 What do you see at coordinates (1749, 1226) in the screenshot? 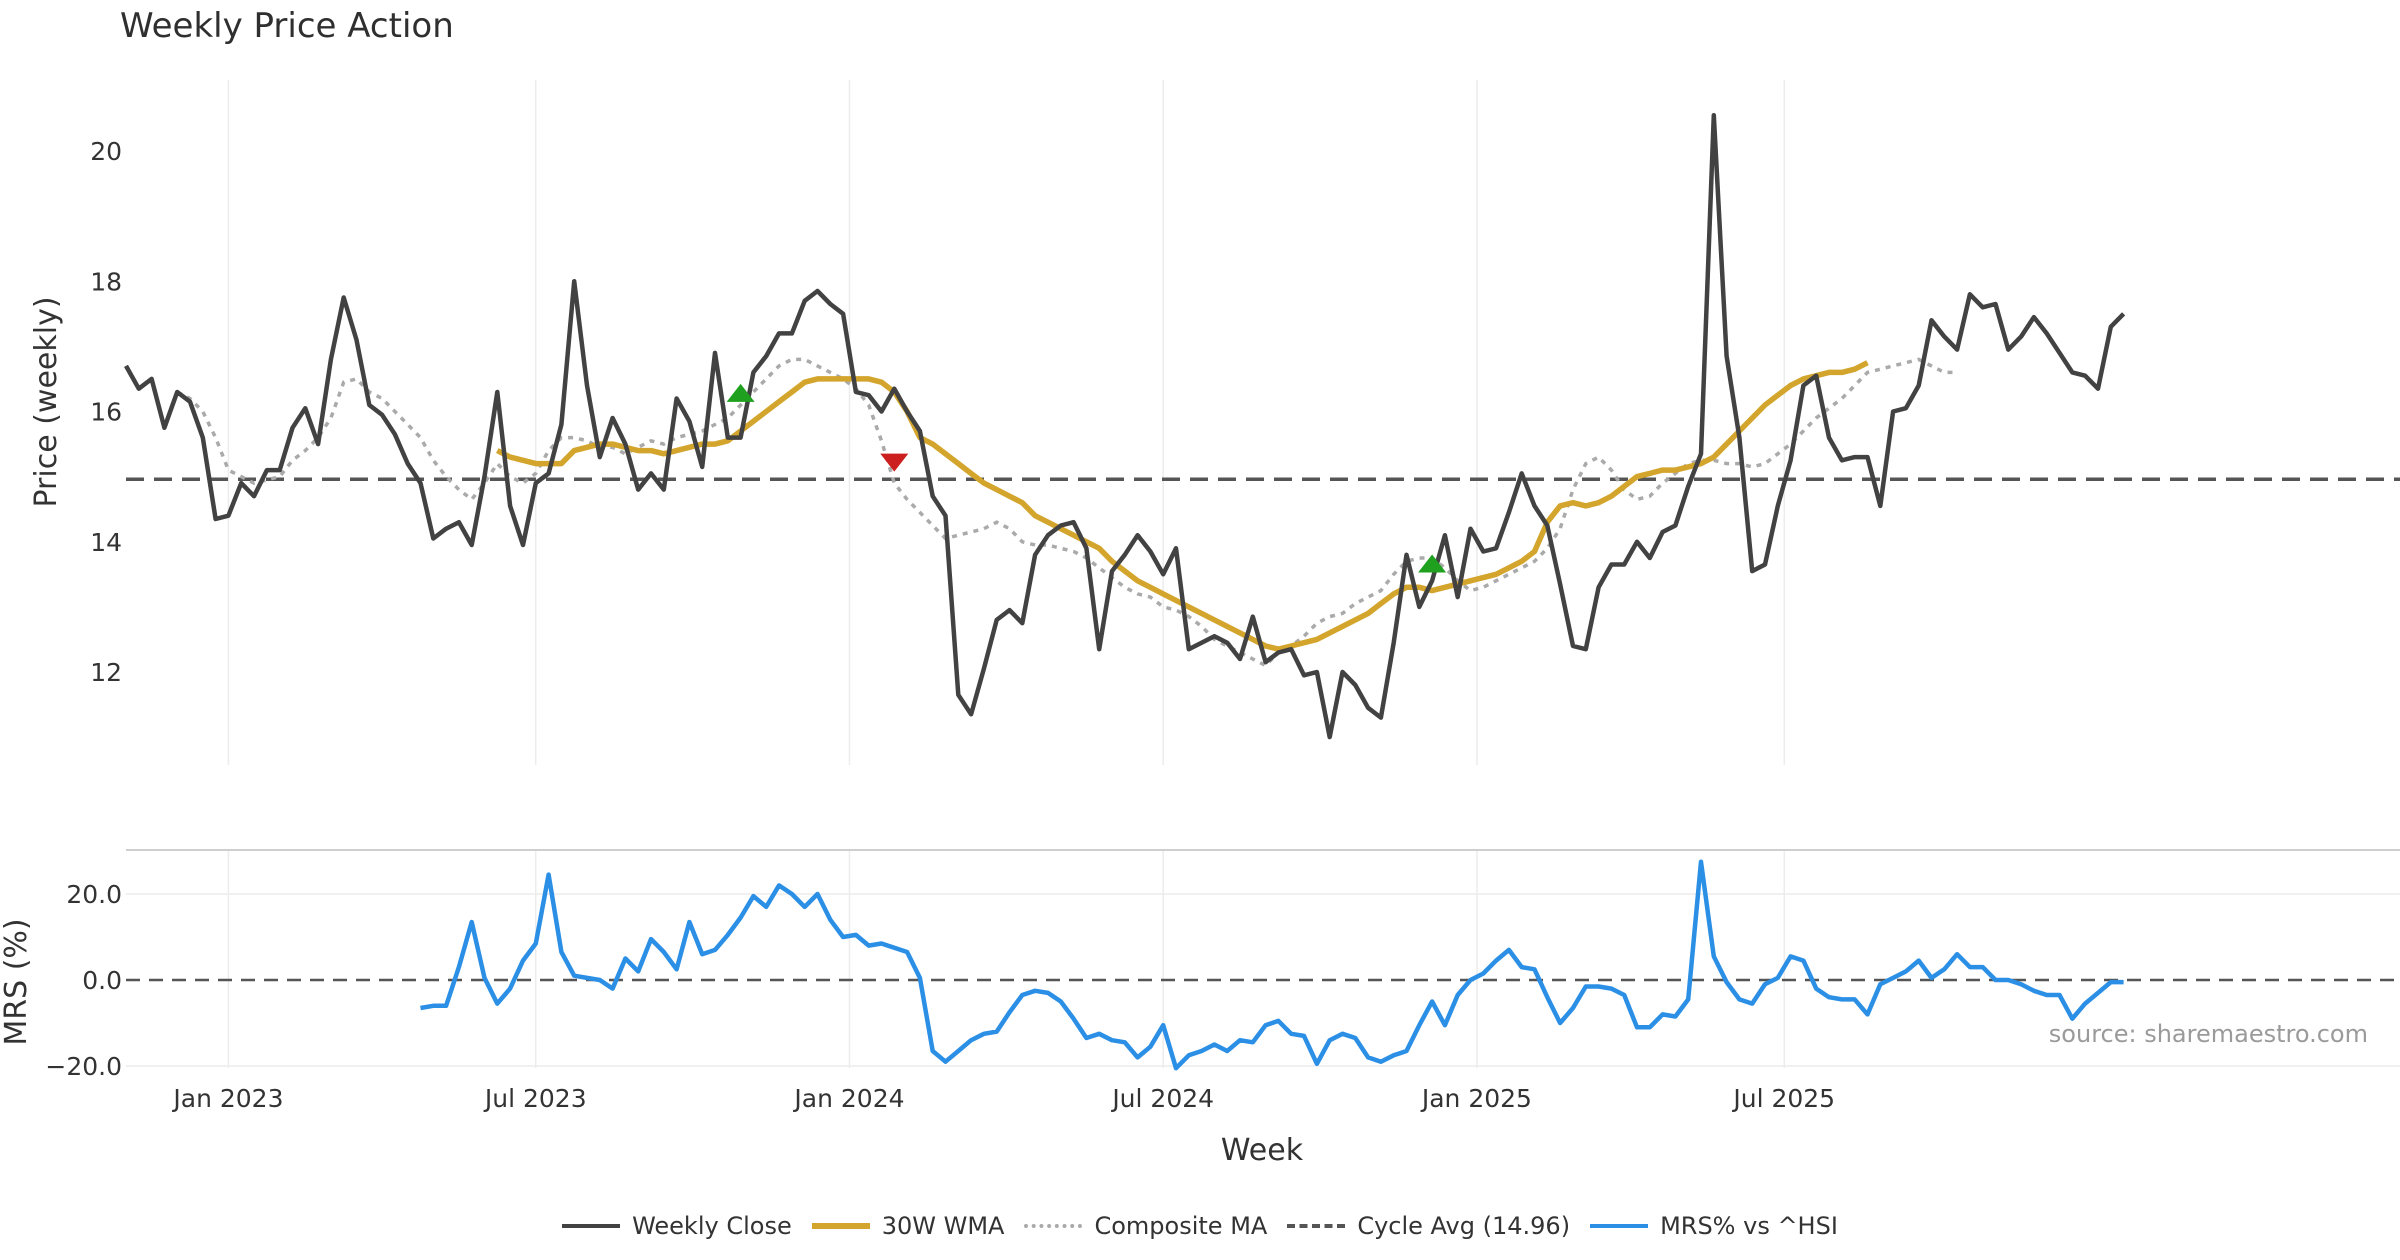
I see `legend-label: MRS% vs ^HSI` at bounding box center [1749, 1226].